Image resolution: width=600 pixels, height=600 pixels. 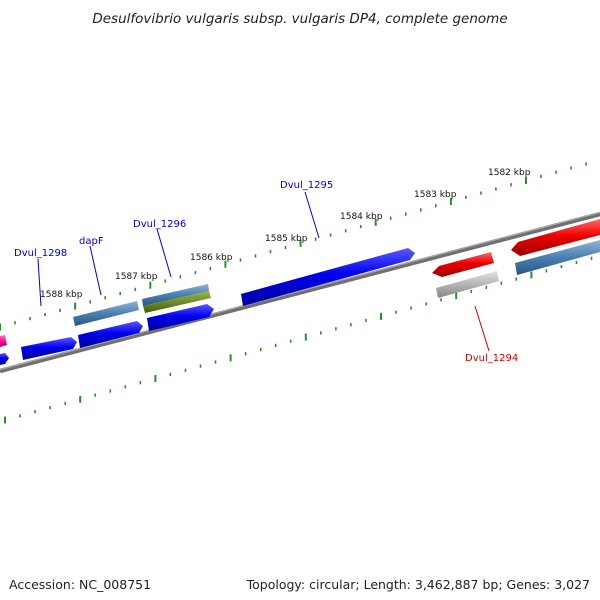 What do you see at coordinates (557, 257) in the screenshot?
I see `cds-bar-right` at bounding box center [557, 257].